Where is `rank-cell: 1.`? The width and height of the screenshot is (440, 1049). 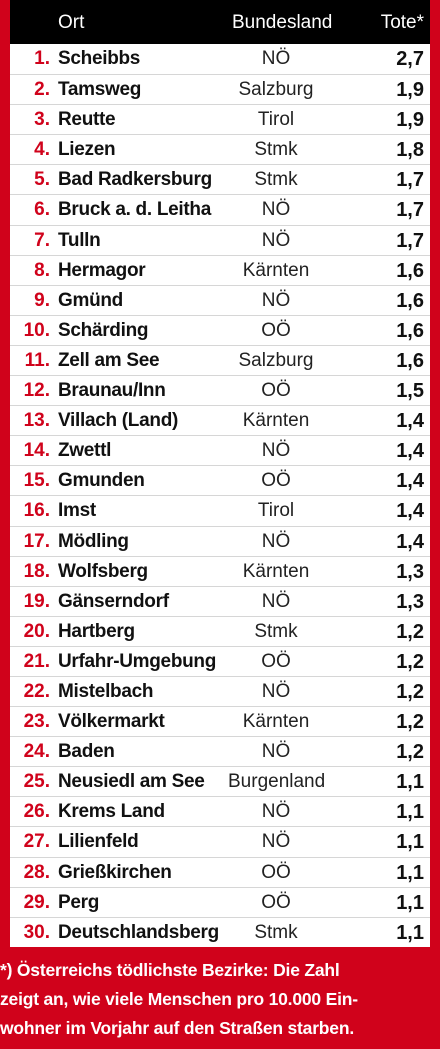
rank-cell: 1. is located at coordinates (42, 58).